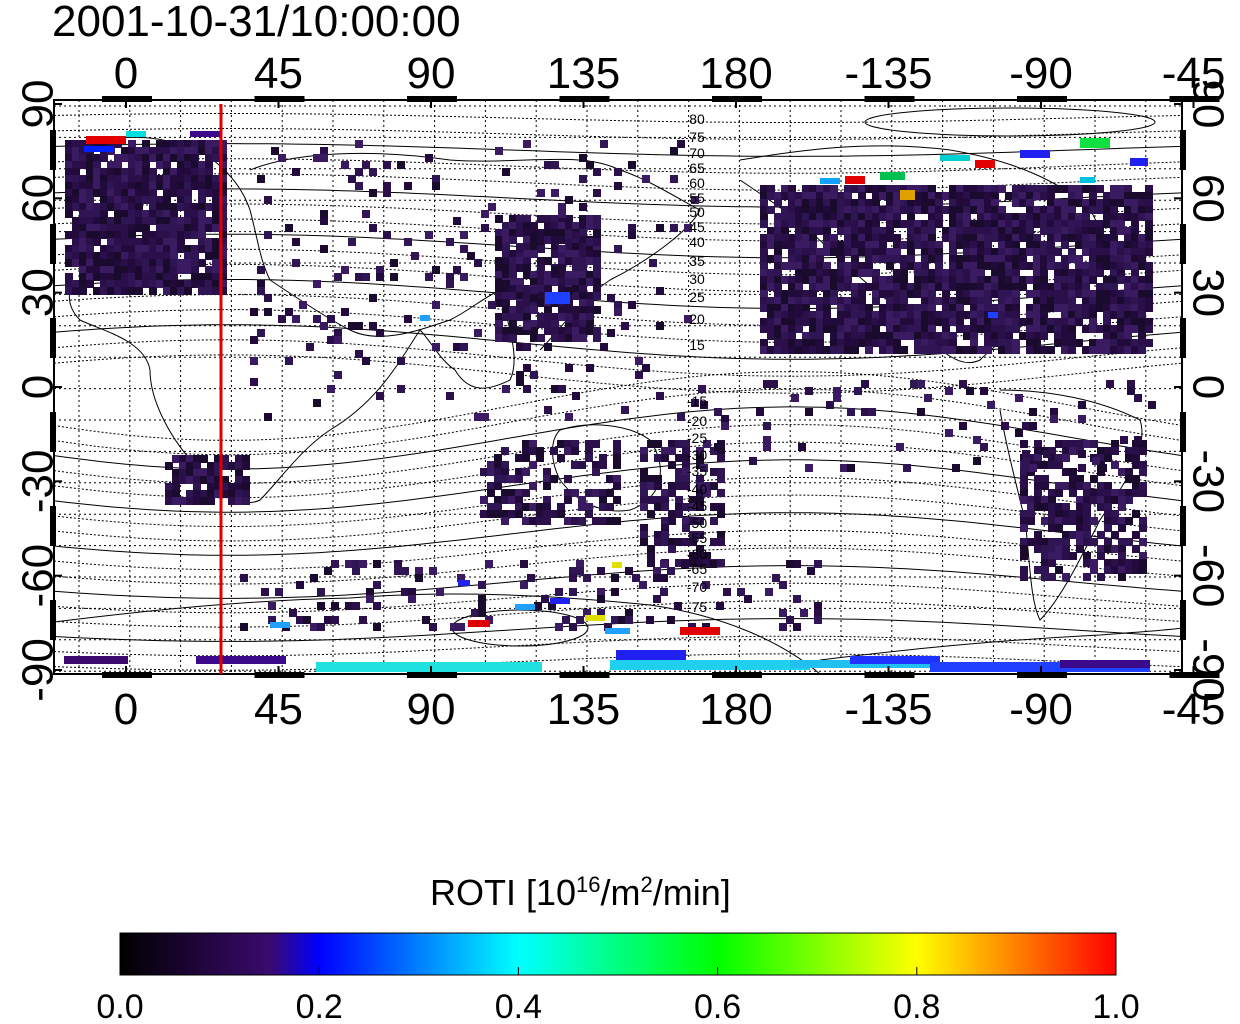 The image size is (1240, 1024). I want to click on colorbar-tick-label: 0.6, so click(717, 1006).